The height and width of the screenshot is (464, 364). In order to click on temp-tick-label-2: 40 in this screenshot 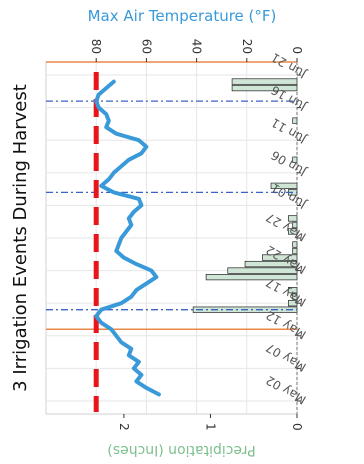, I will do `click(197, 46)`.